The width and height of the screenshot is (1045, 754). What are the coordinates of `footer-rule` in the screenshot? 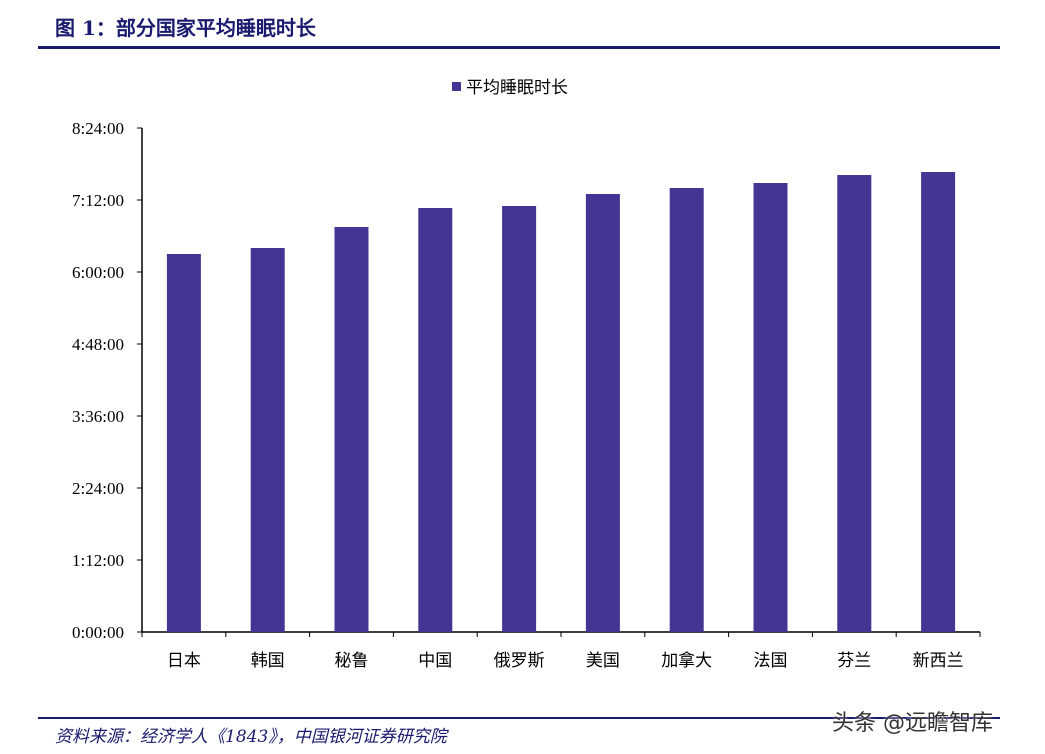 It's located at (519, 718).